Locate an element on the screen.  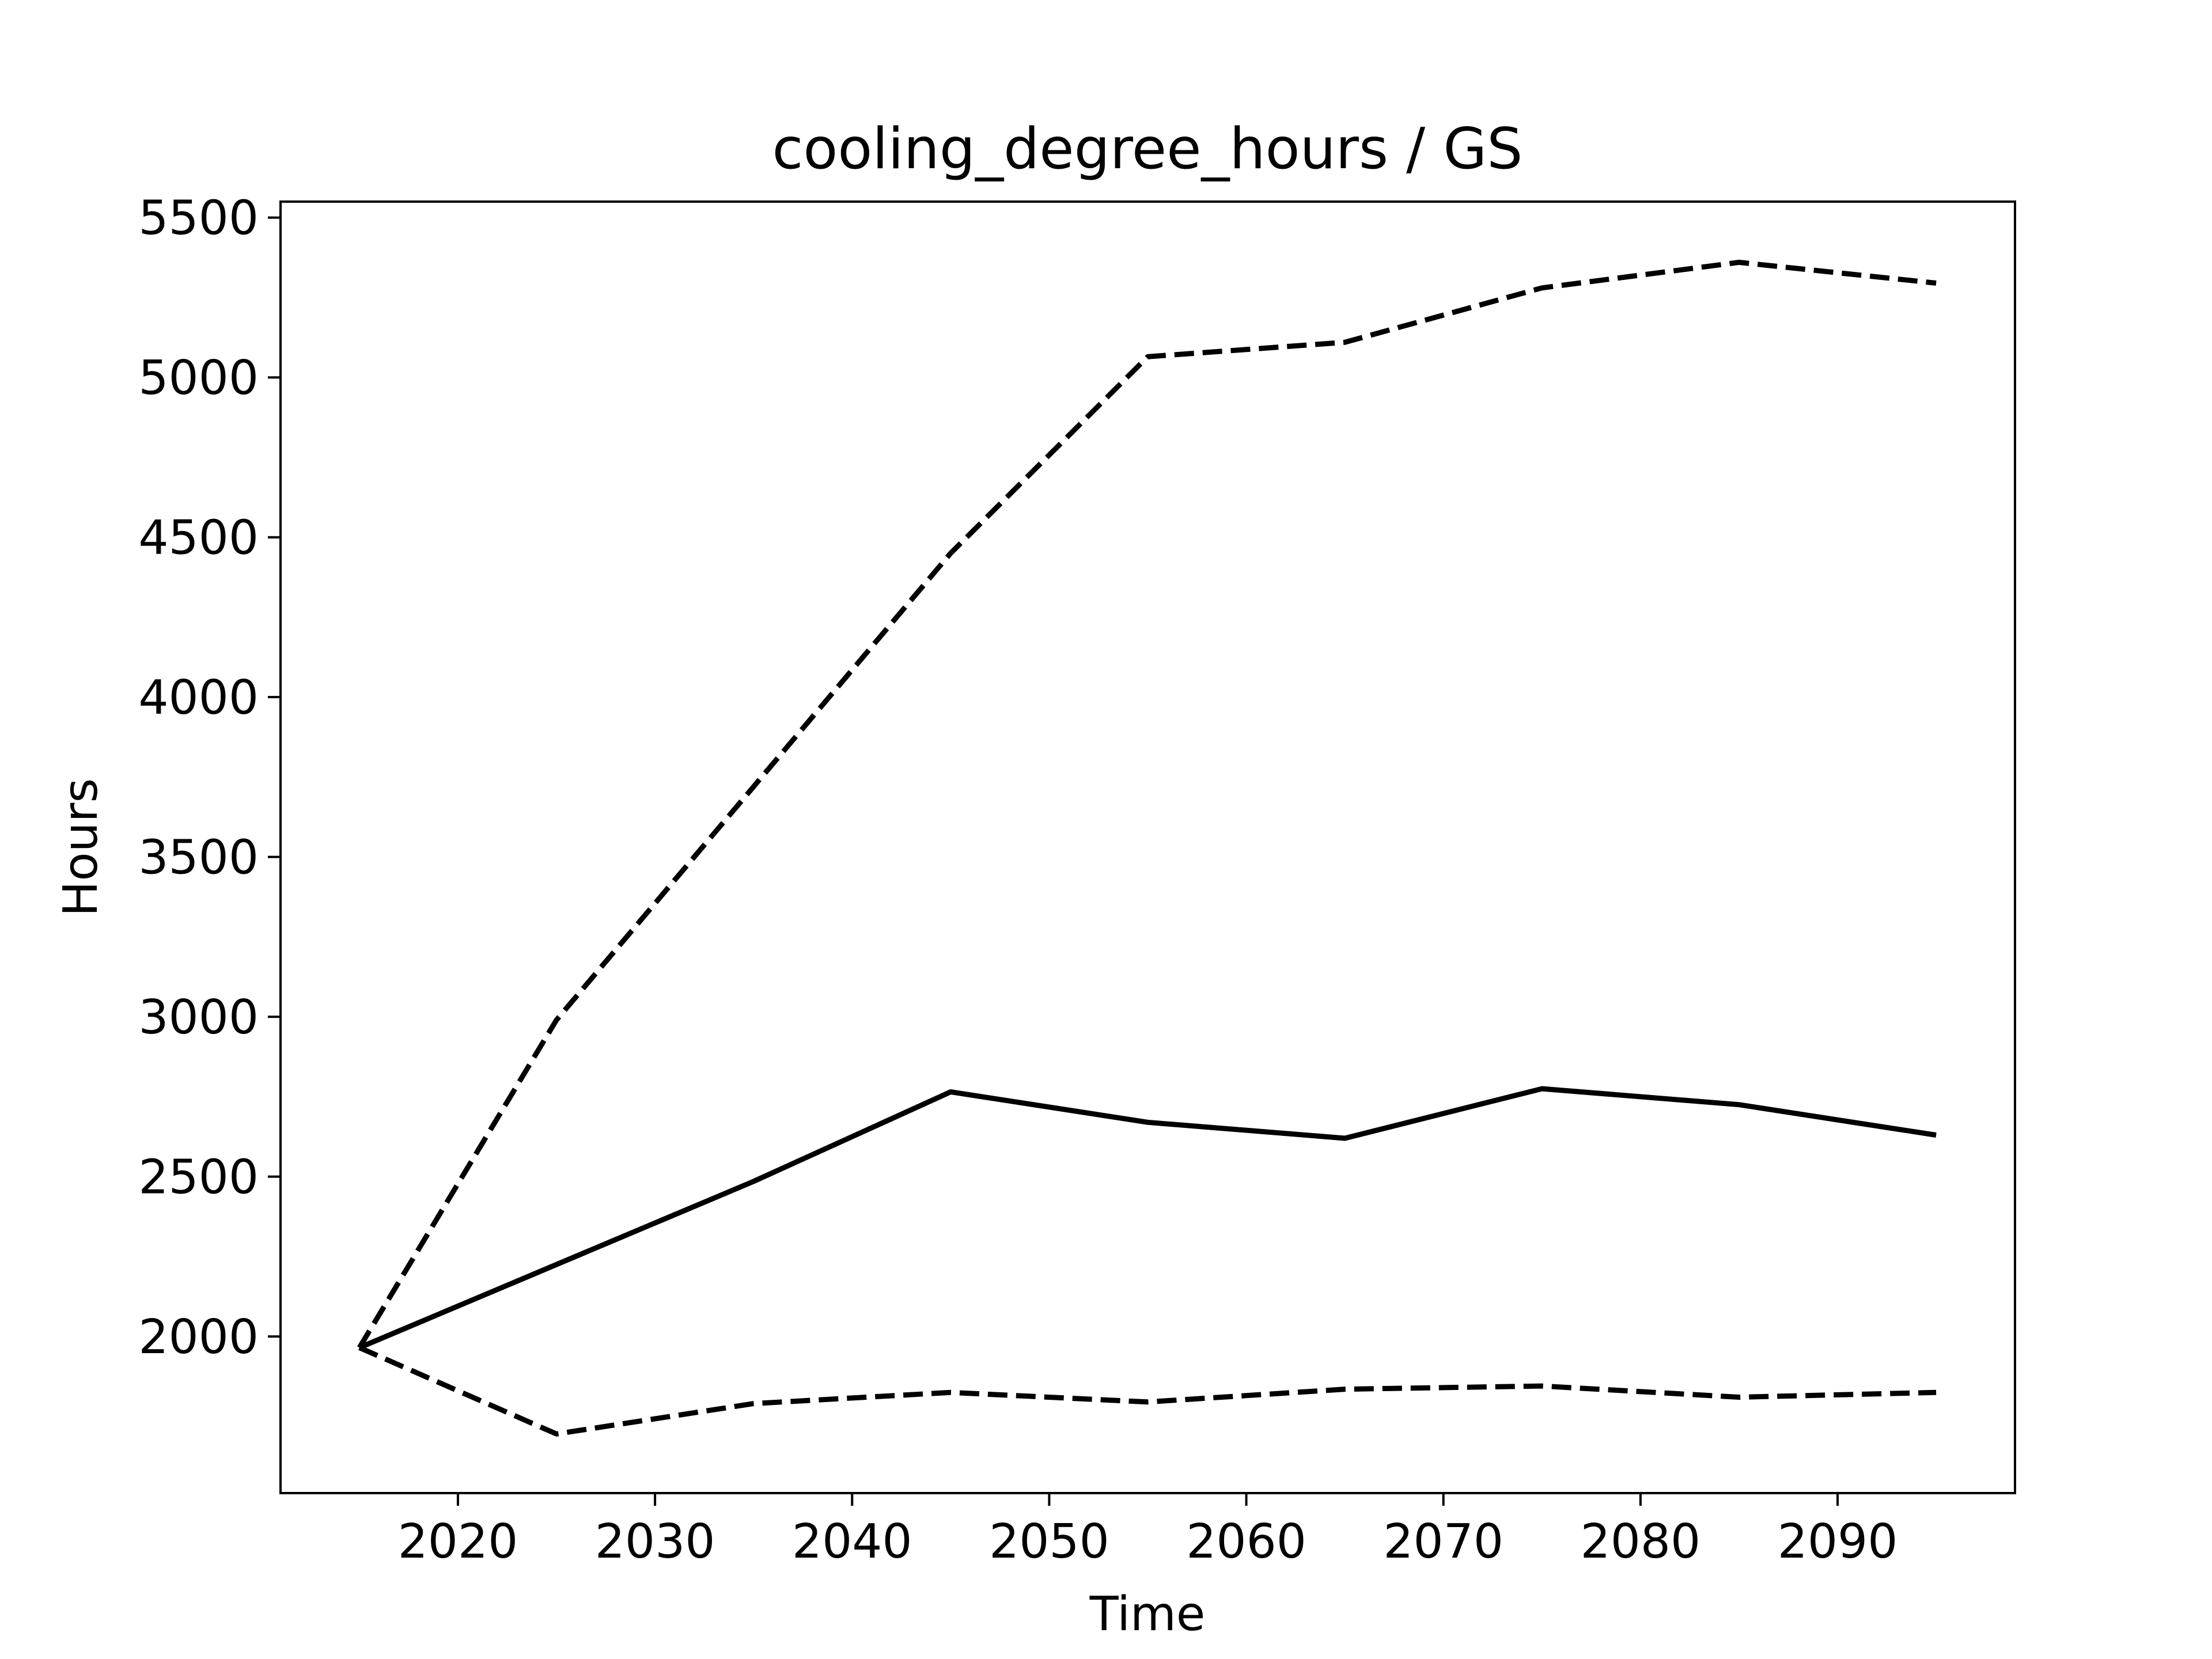
y-tick-label-5000: 5000 is located at coordinates (198, 378).